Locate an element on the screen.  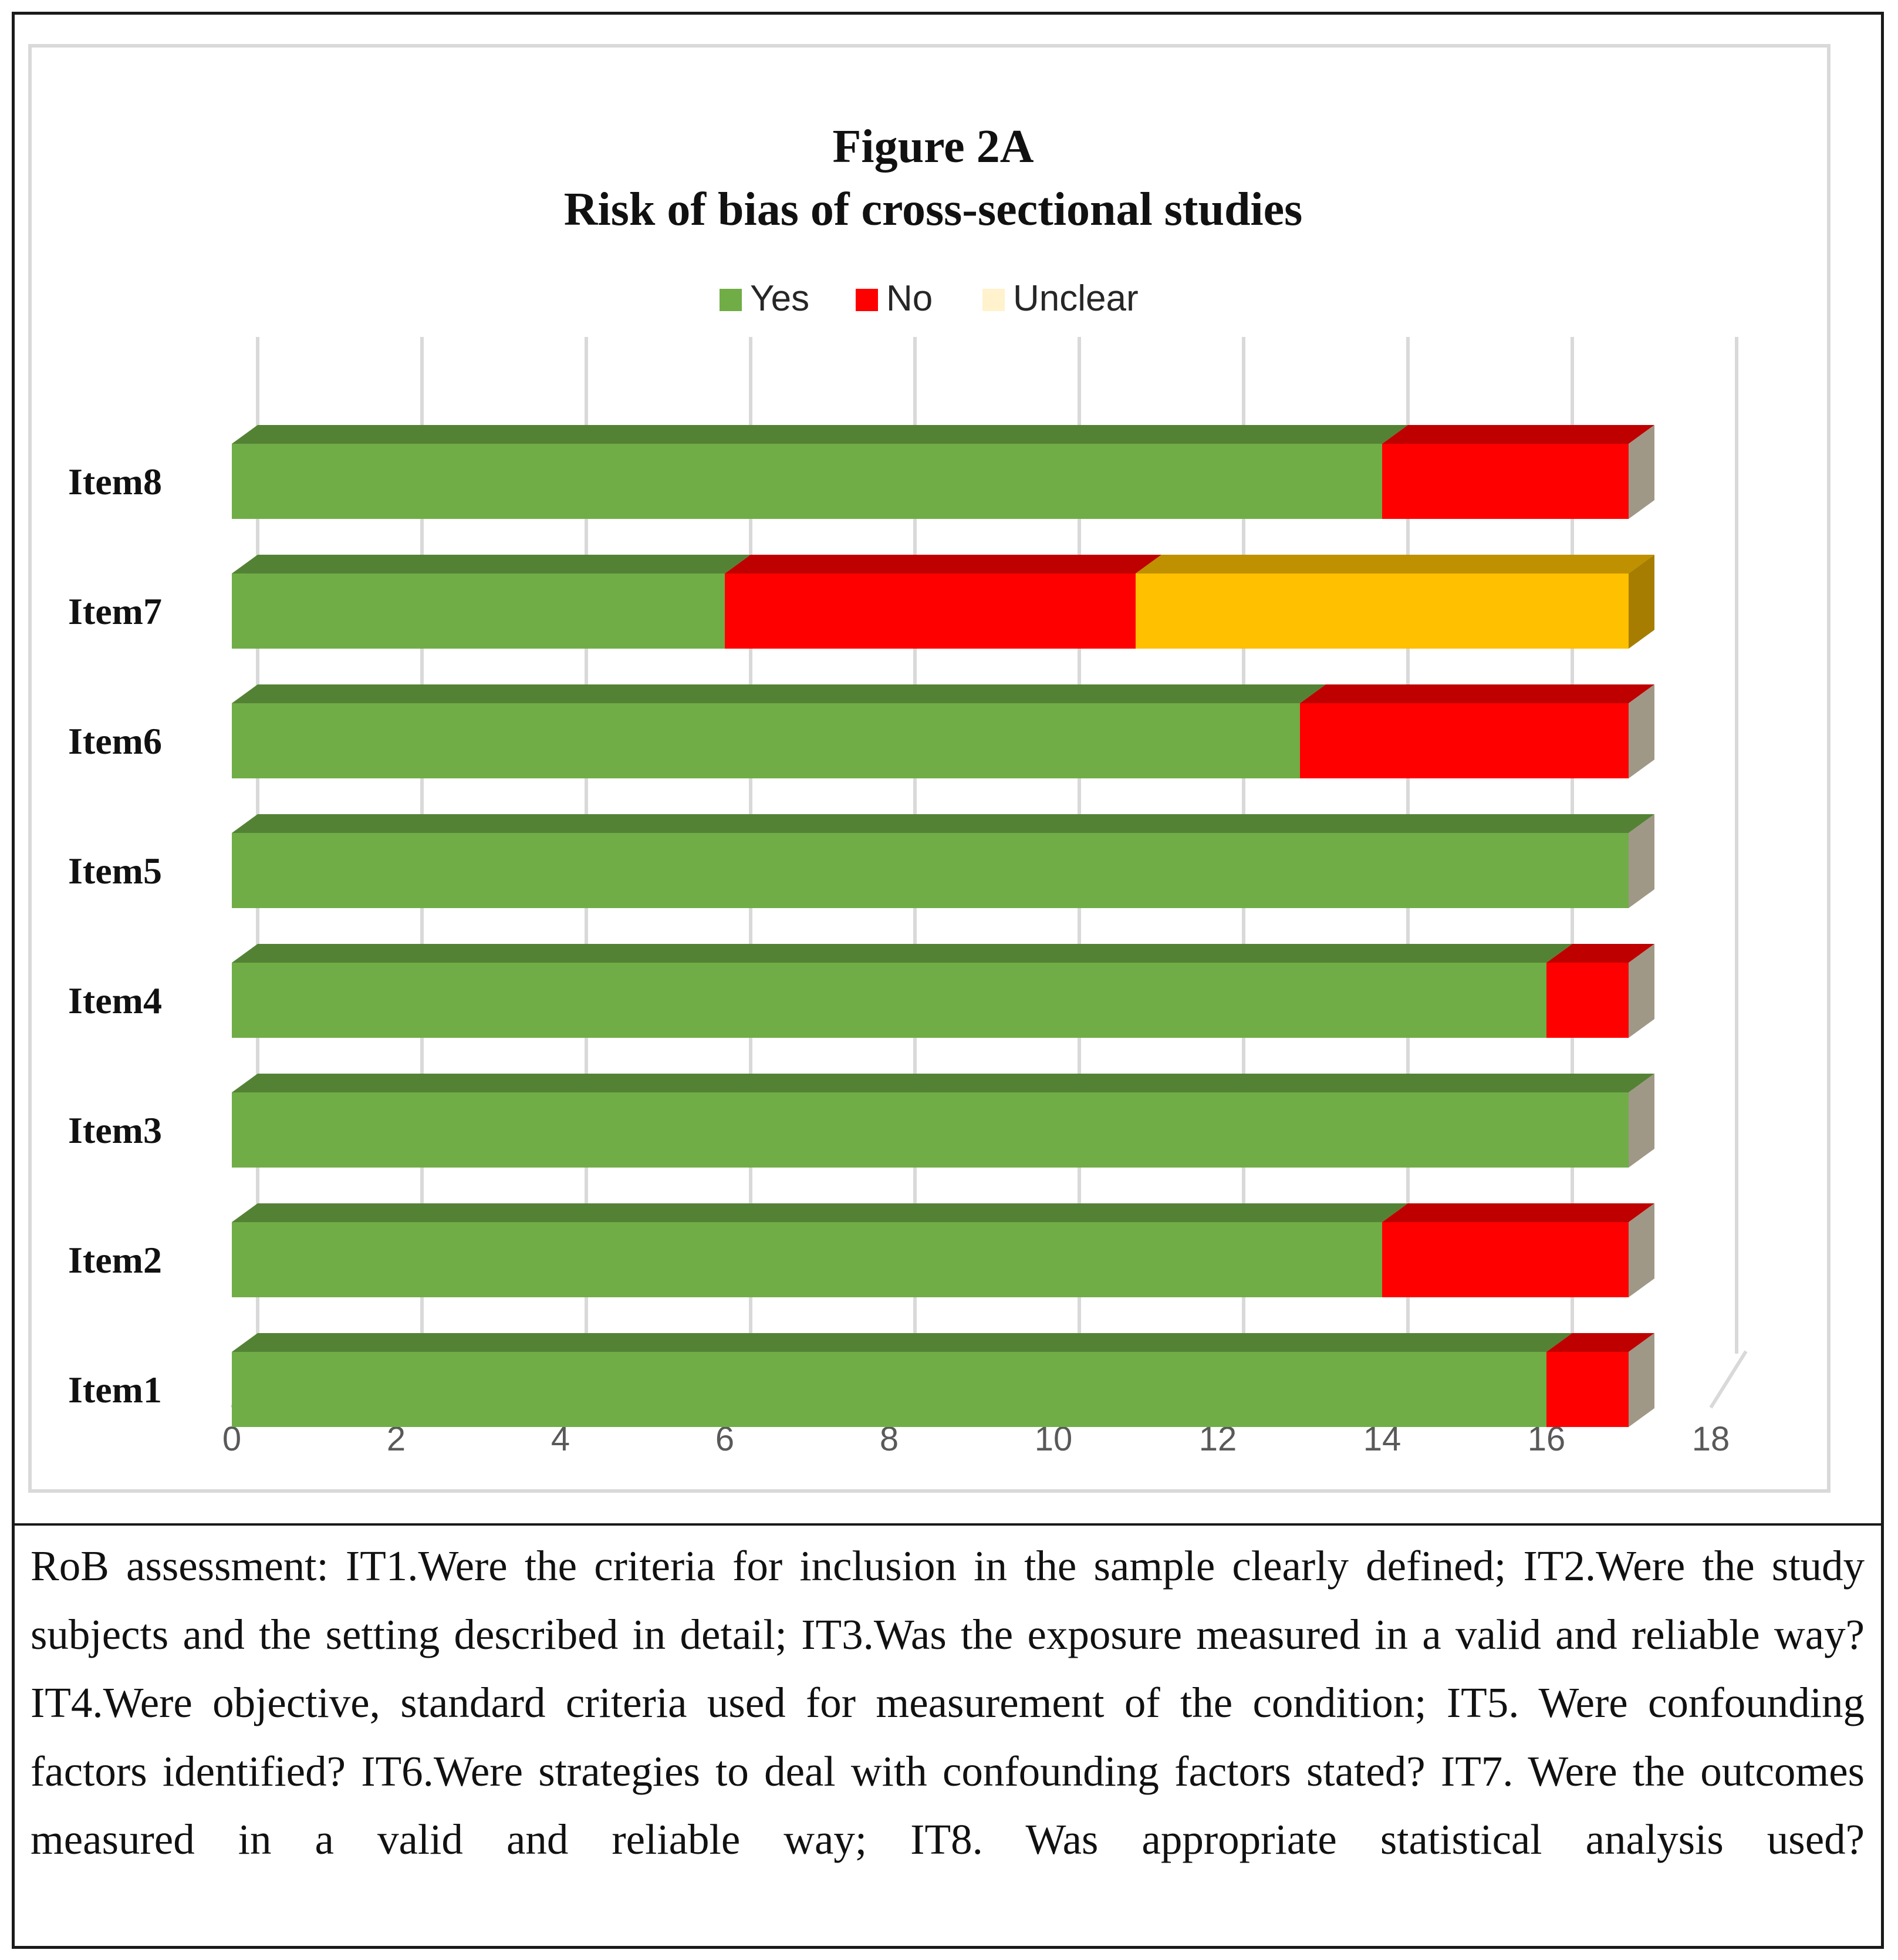
bar-top-item7-no is located at coordinates (943, 564).